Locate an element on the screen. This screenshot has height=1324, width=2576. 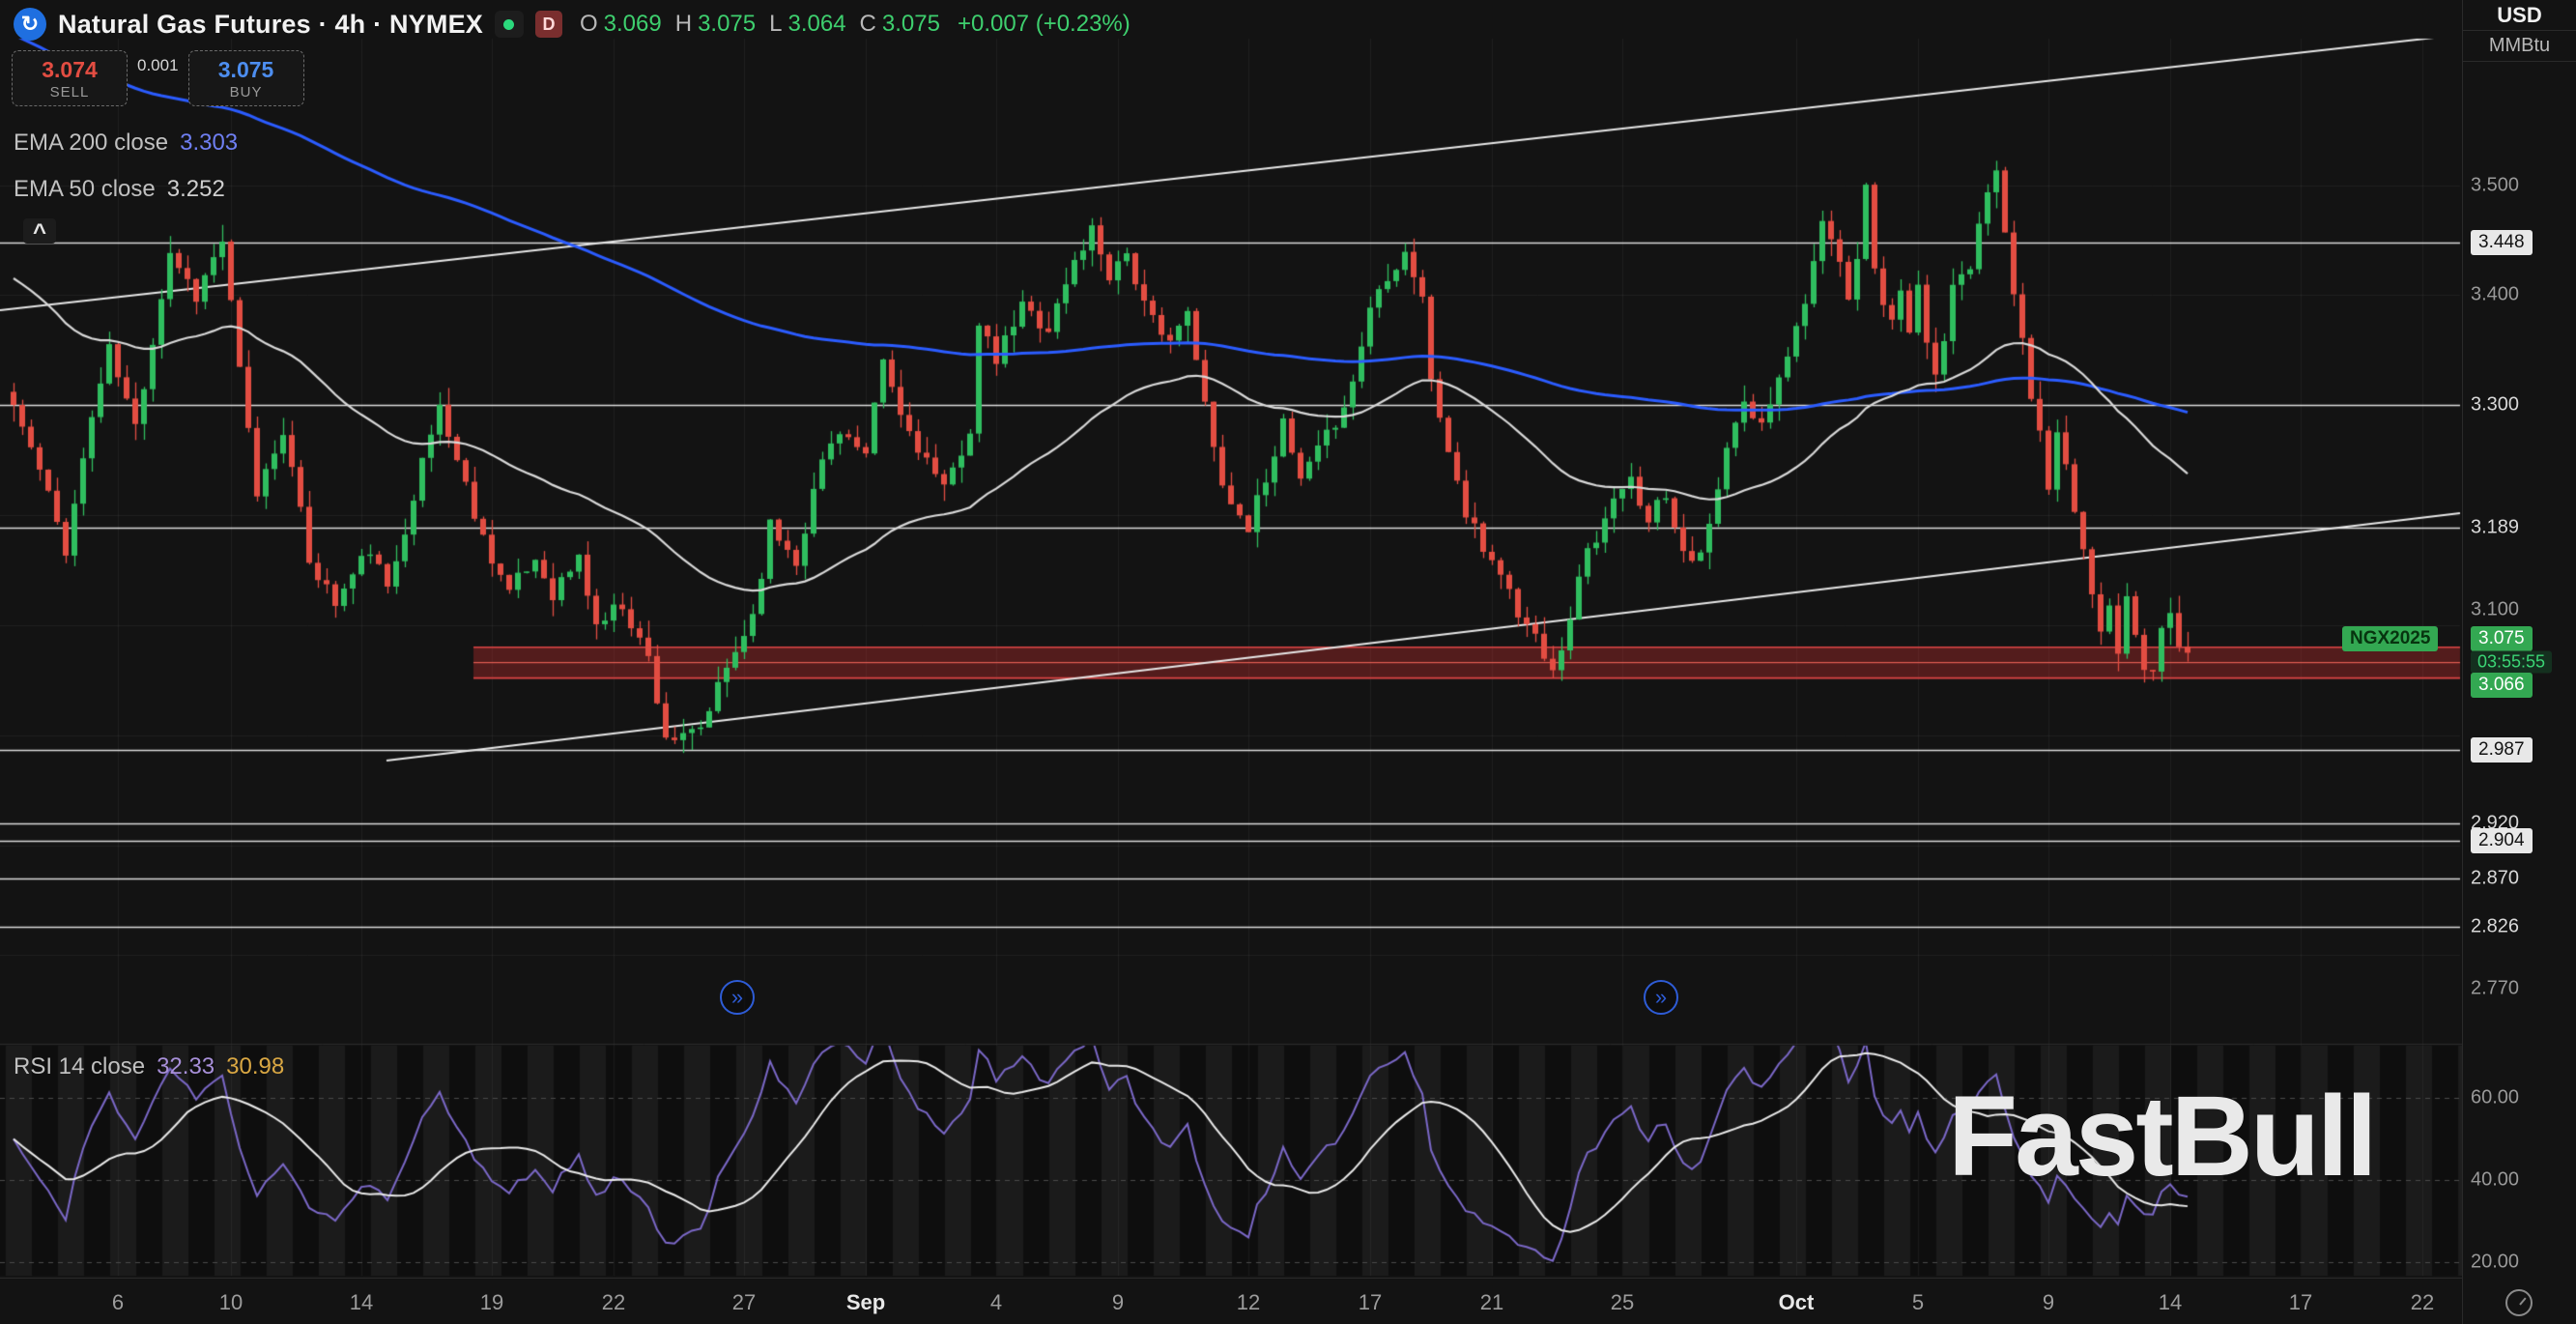
ohlc-close-value: 3.075 is located at coordinates (911, 24).